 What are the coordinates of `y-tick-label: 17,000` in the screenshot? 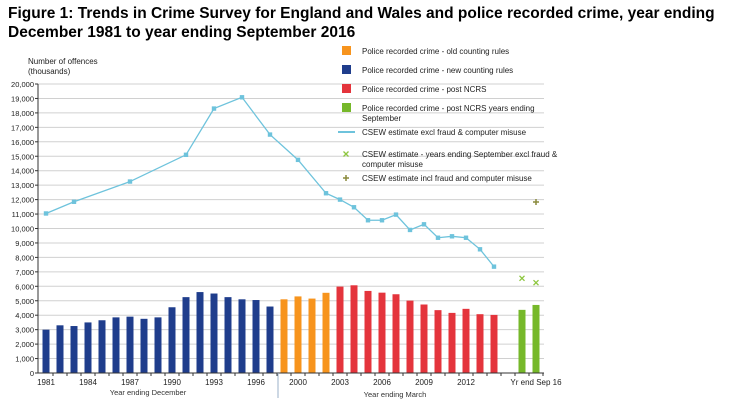 It's located at (22, 127).